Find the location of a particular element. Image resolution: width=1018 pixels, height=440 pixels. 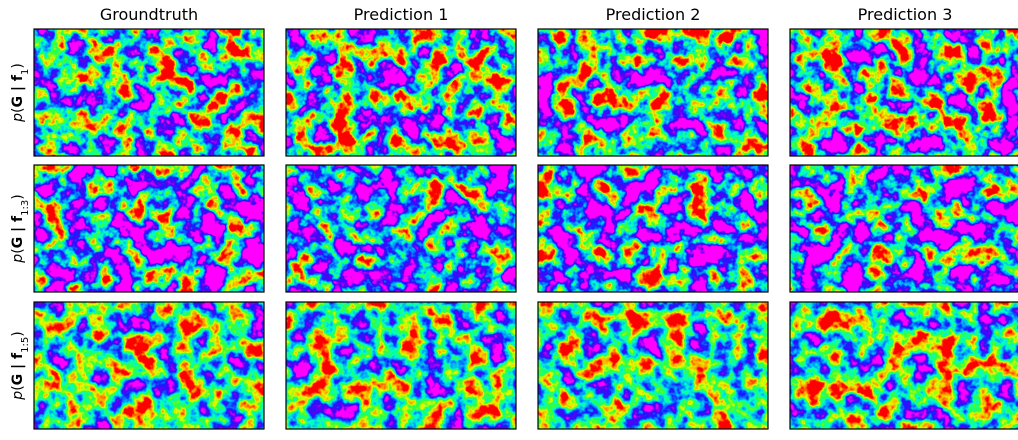

row-label: p(G | f1) is located at coordinates (20, 93).